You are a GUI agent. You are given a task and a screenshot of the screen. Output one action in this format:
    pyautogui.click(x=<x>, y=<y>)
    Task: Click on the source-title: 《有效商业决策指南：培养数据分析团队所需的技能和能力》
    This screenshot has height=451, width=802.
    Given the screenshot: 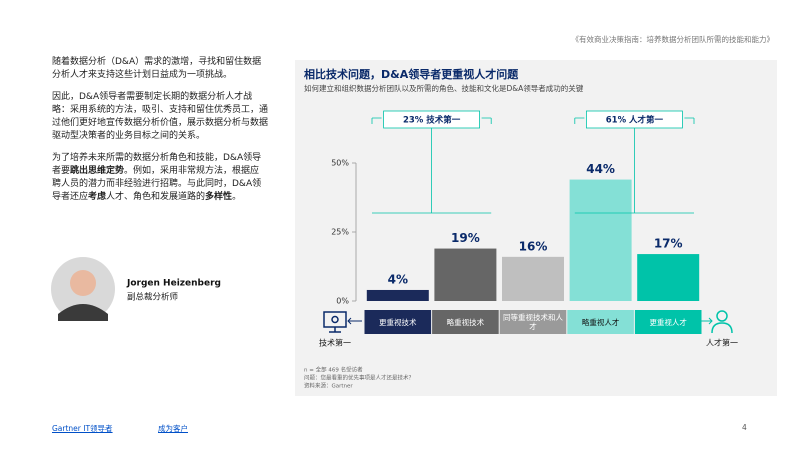 What is the action you would take?
    pyautogui.click(x=673, y=39)
    